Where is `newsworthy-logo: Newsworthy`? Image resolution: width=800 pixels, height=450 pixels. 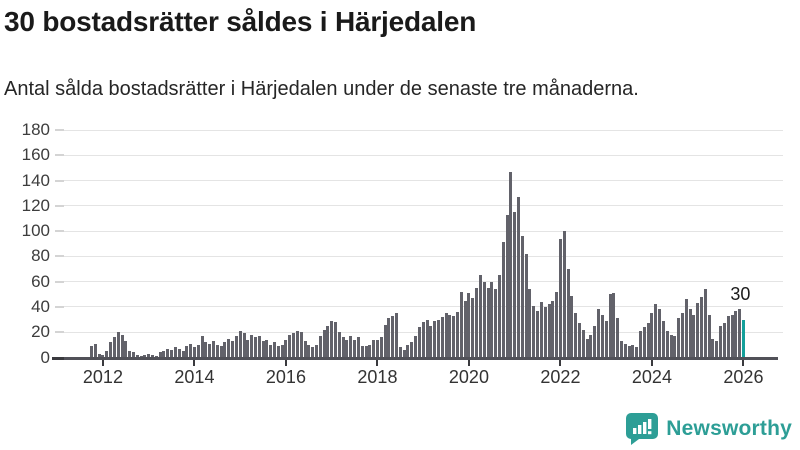 newsworthy-logo: Newsworthy is located at coordinates (709, 428).